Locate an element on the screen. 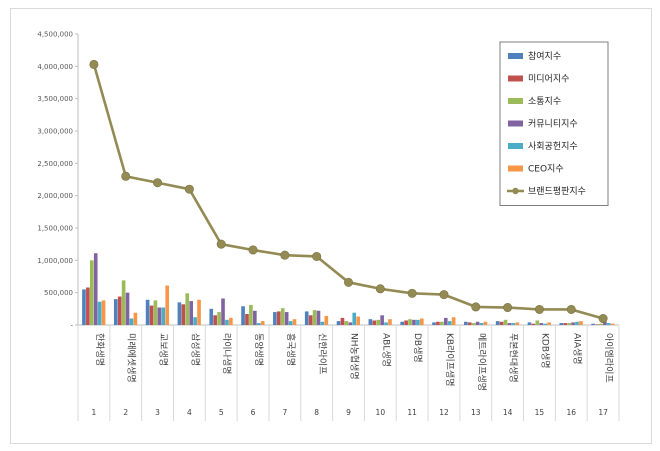  x-category-label: KB라이프생명 is located at coordinates (449, 359).